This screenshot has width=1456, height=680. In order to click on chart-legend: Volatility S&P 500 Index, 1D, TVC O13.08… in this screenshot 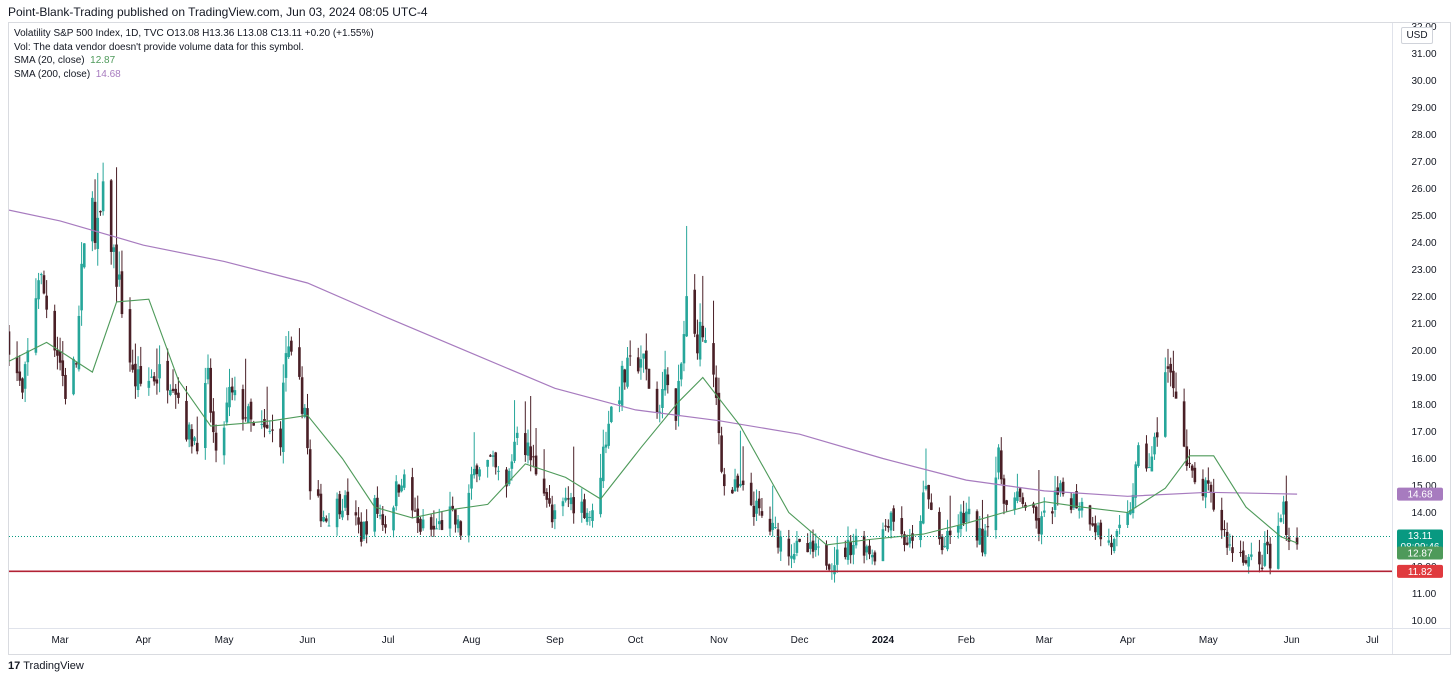, I will do `click(194, 54)`.